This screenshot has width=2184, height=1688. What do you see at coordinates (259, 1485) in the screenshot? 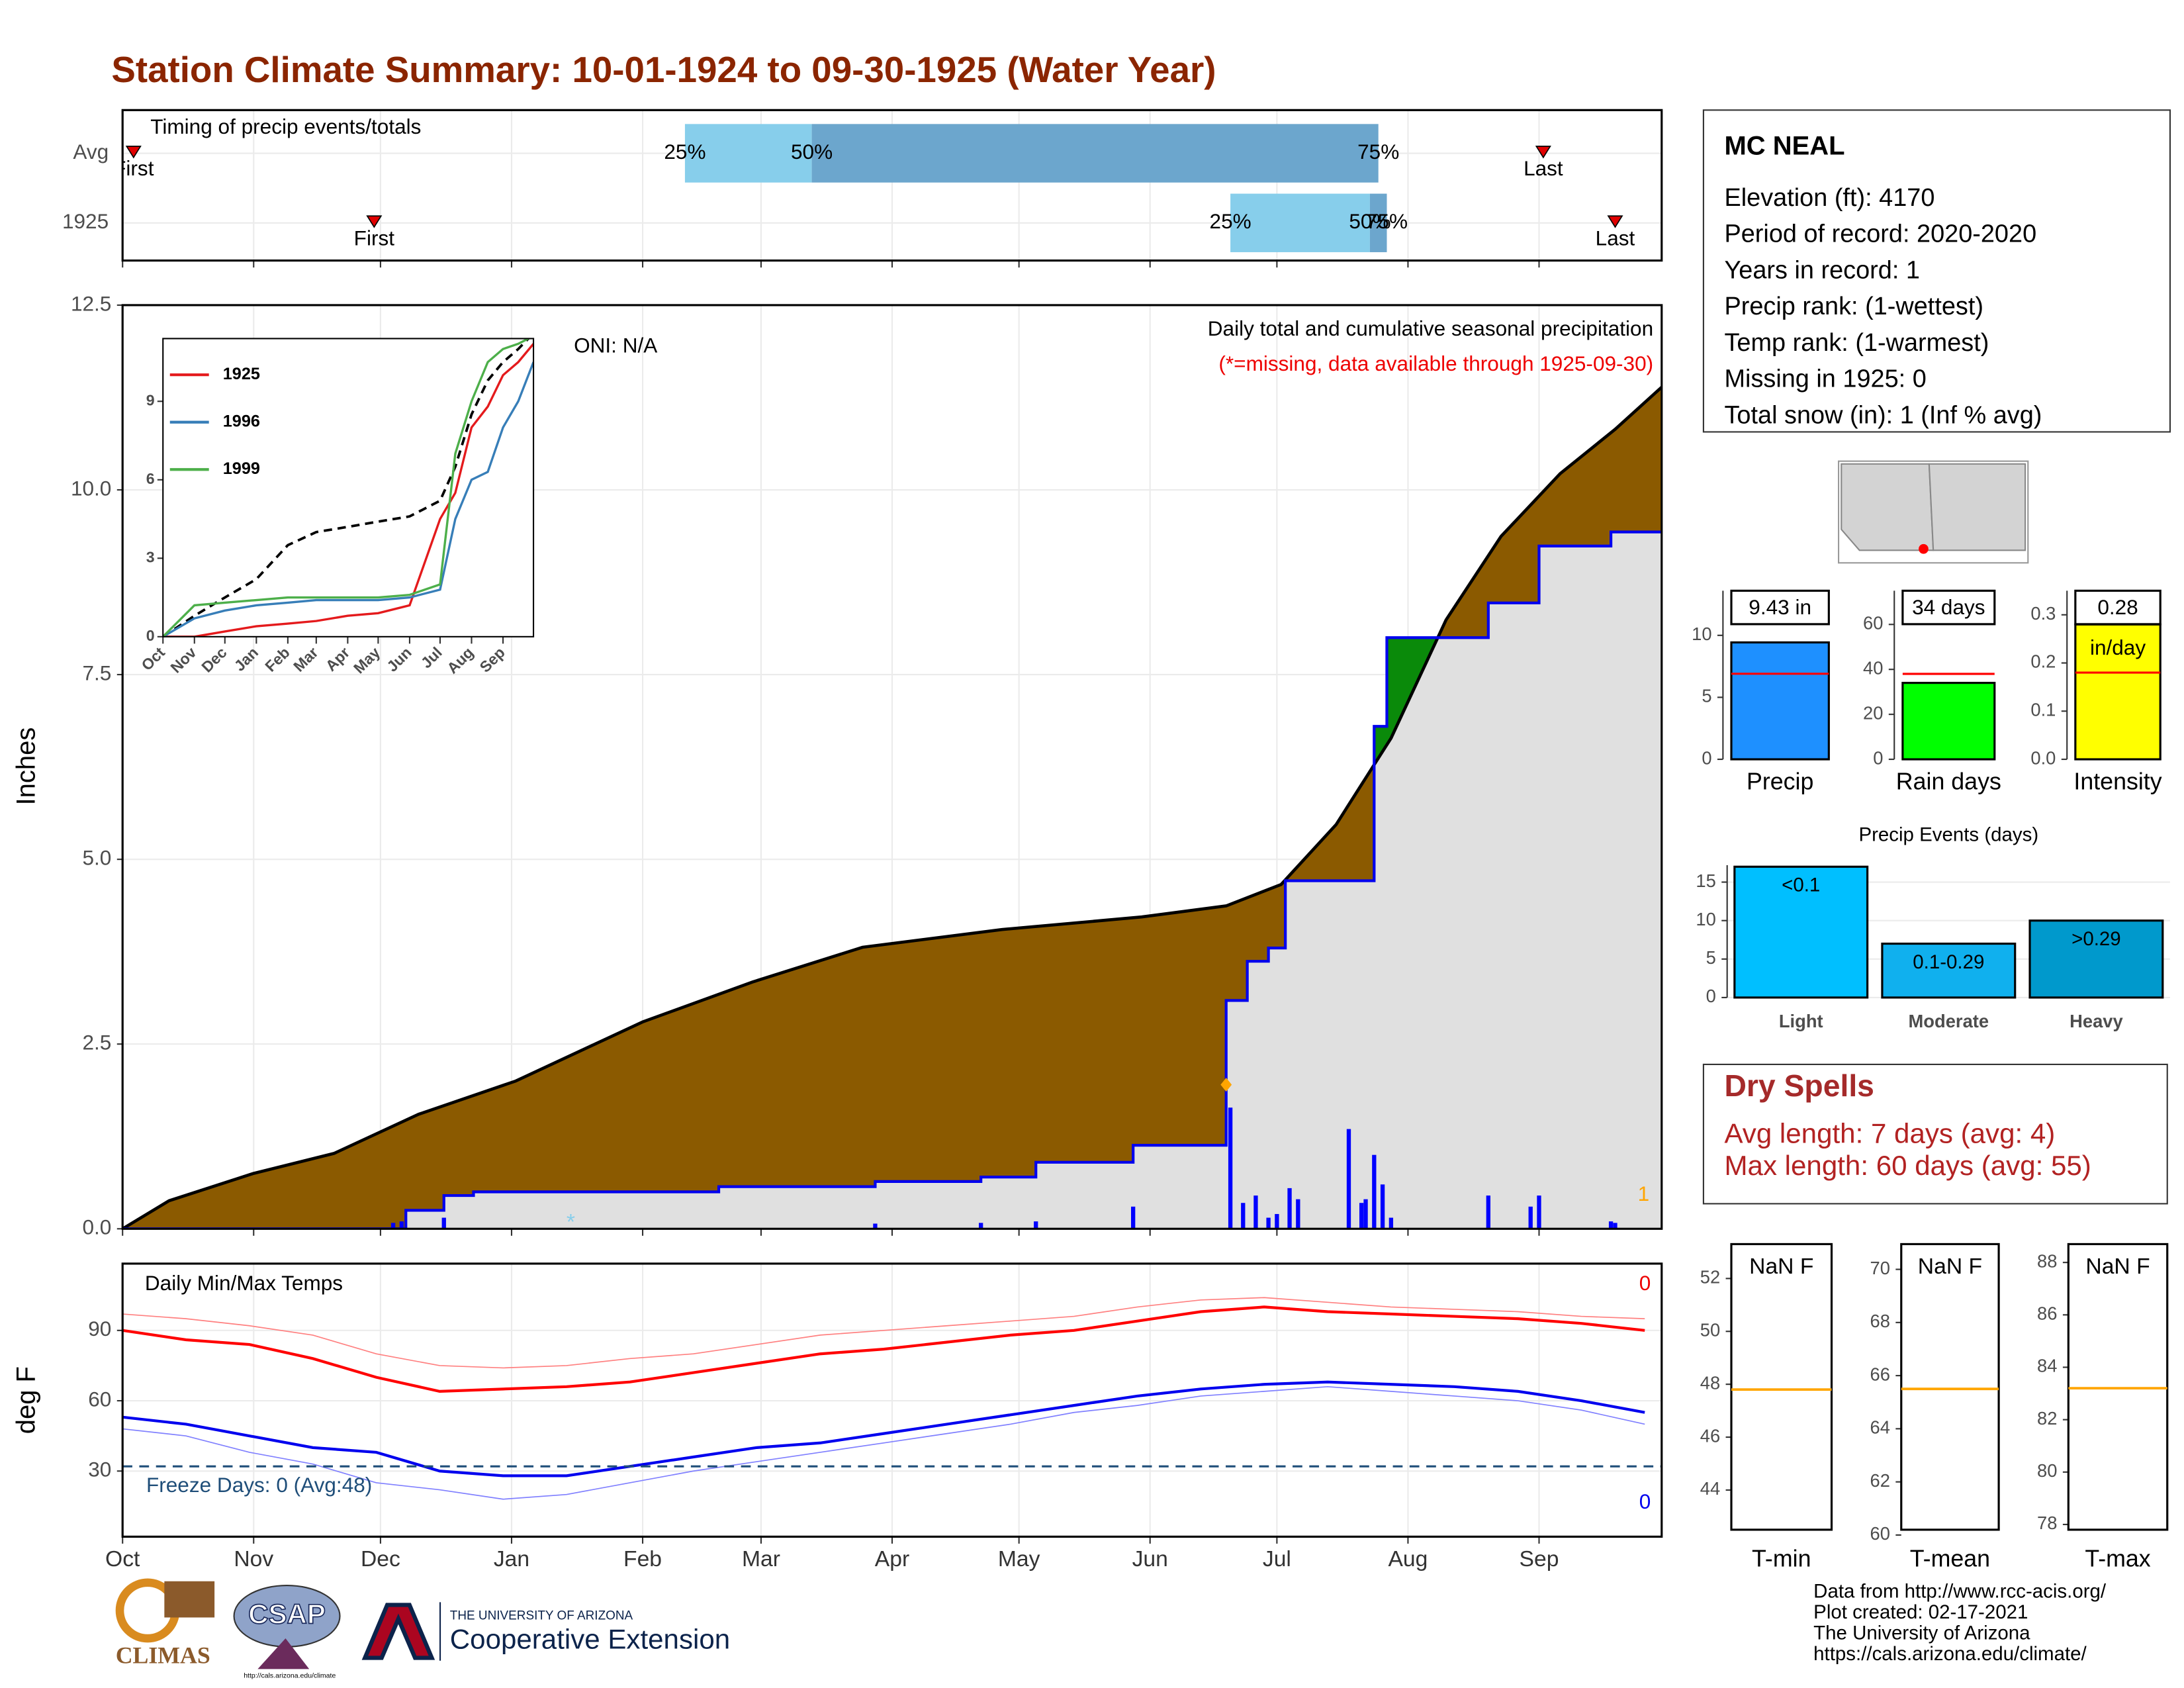
I see `freeze-label: Freeze Days: 0 (Avg:48)` at bounding box center [259, 1485].